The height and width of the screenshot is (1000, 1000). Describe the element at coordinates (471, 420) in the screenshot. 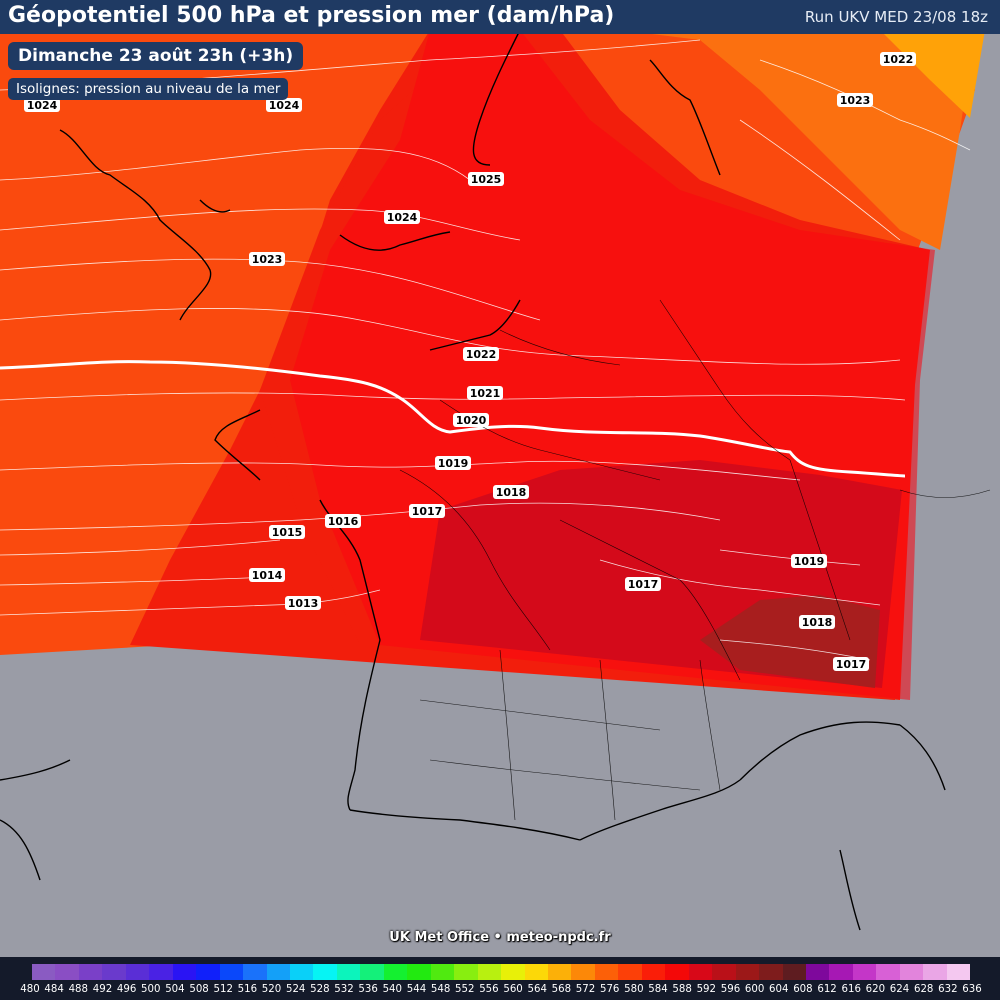

I see `isobar-label: 1020` at that location.